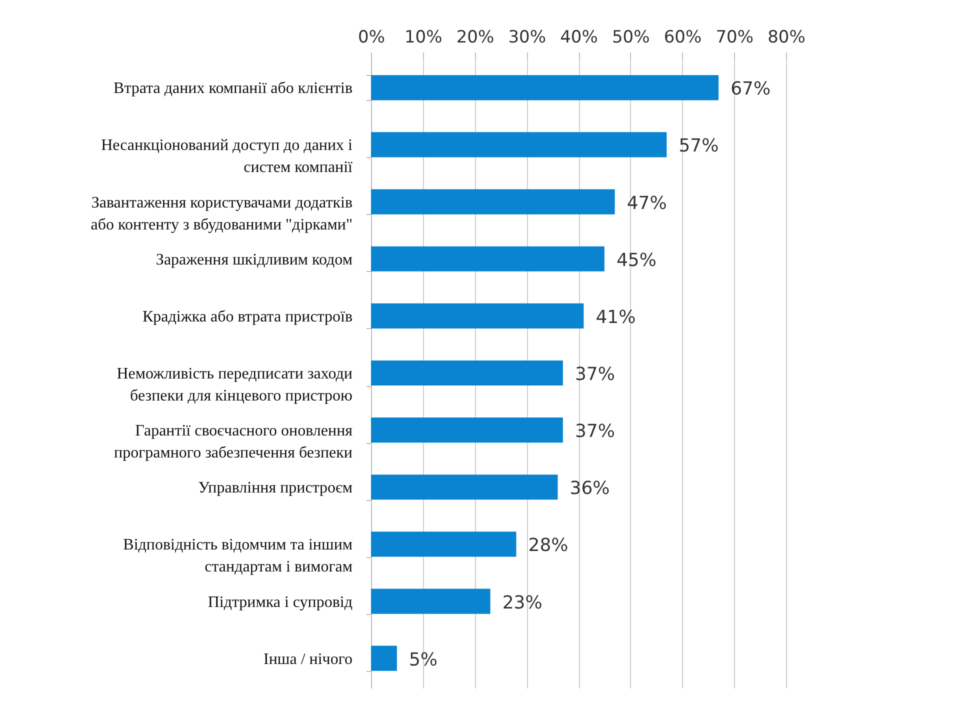 Image resolution: width=965 pixels, height=713 pixels. What do you see at coordinates (227, 156) in the screenshot?
I see `y-tick-label: Несанкціонований доступ до даних і систем компанії` at bounding box center [227, 156].